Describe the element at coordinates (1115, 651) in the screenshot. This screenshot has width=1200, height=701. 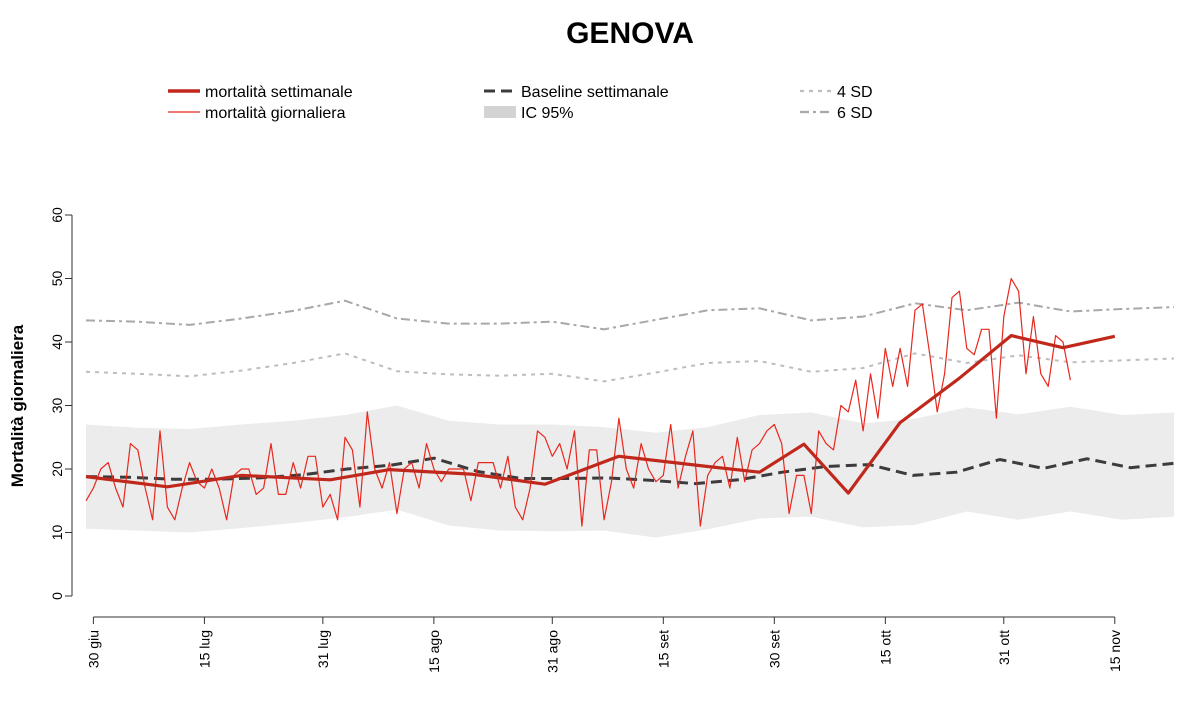
I see `x-tick-label: 15 nov` at that location.